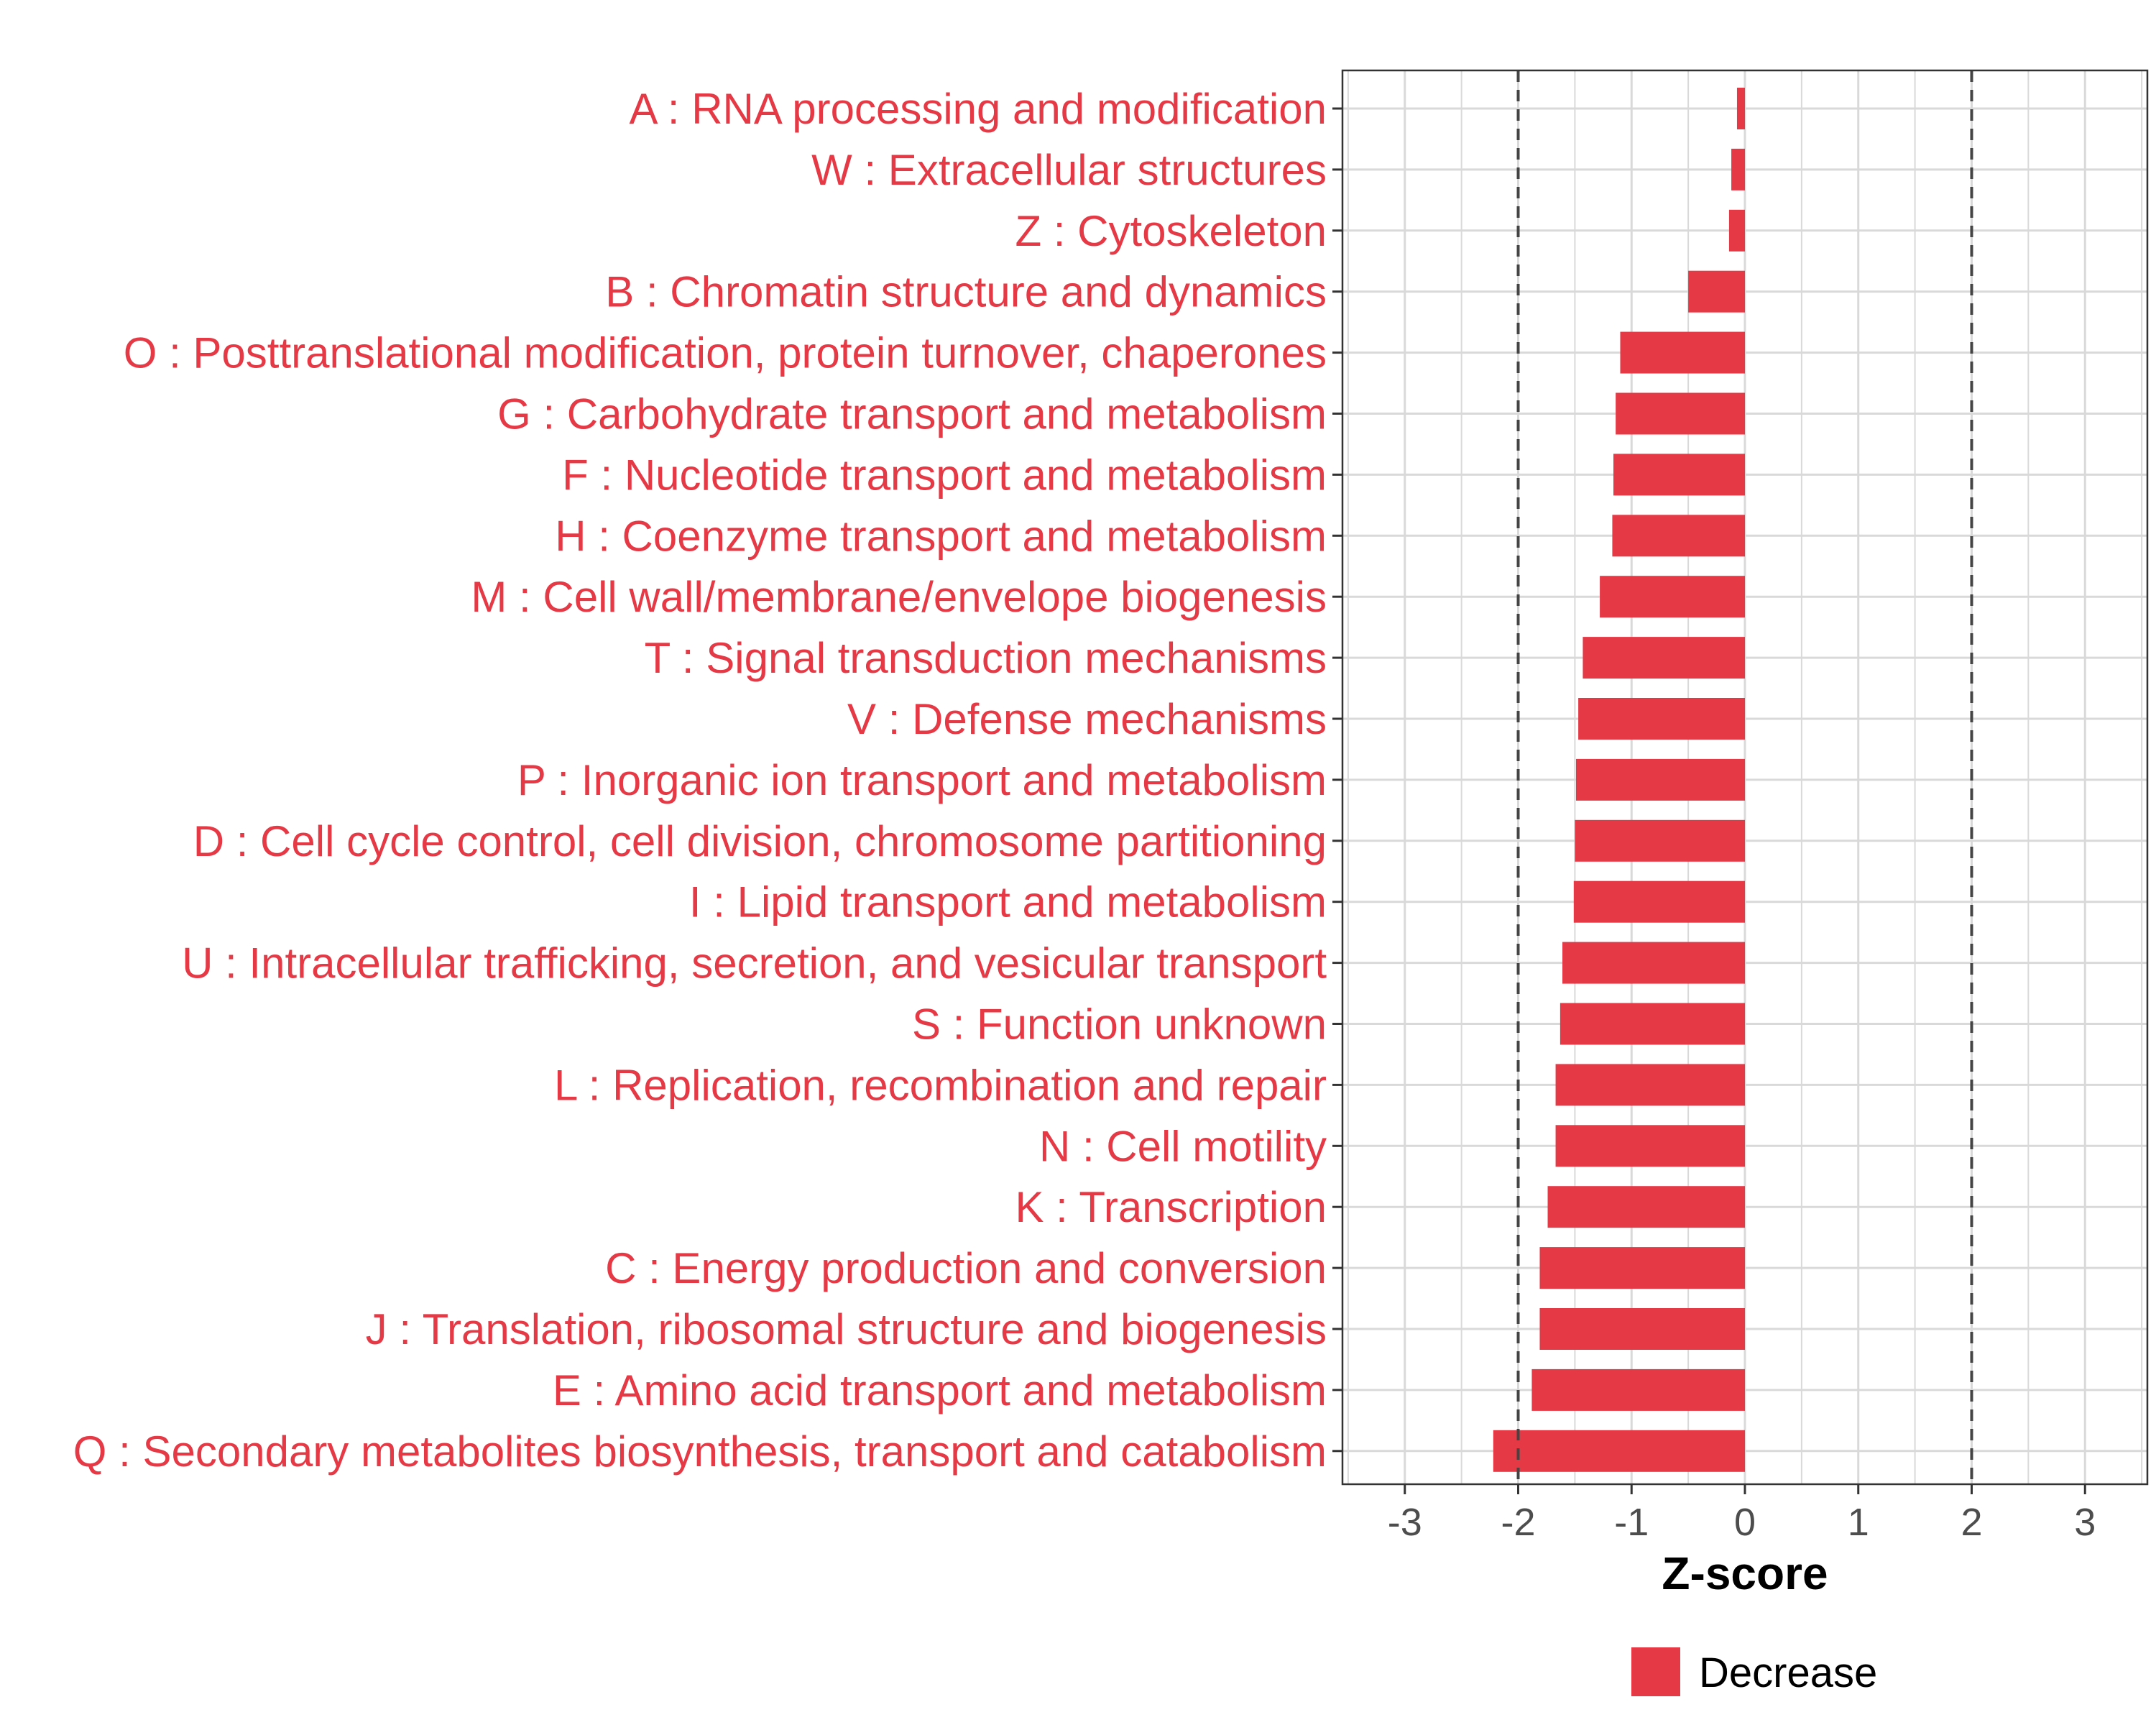 This screenshot has height=1725, width=2156. Describe the element at coordinates (941, 536) in the screenshot. I see `category-label: H : Coenzyme transport and metabolism` at that location.